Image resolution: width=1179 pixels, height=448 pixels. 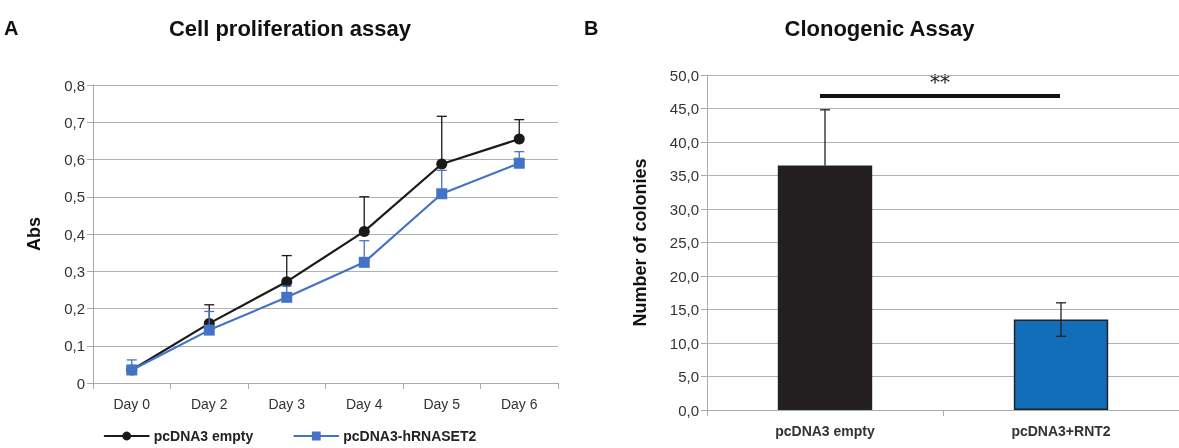 I want to click on y-tick-label: 25,0, so click(x=684, y=242).